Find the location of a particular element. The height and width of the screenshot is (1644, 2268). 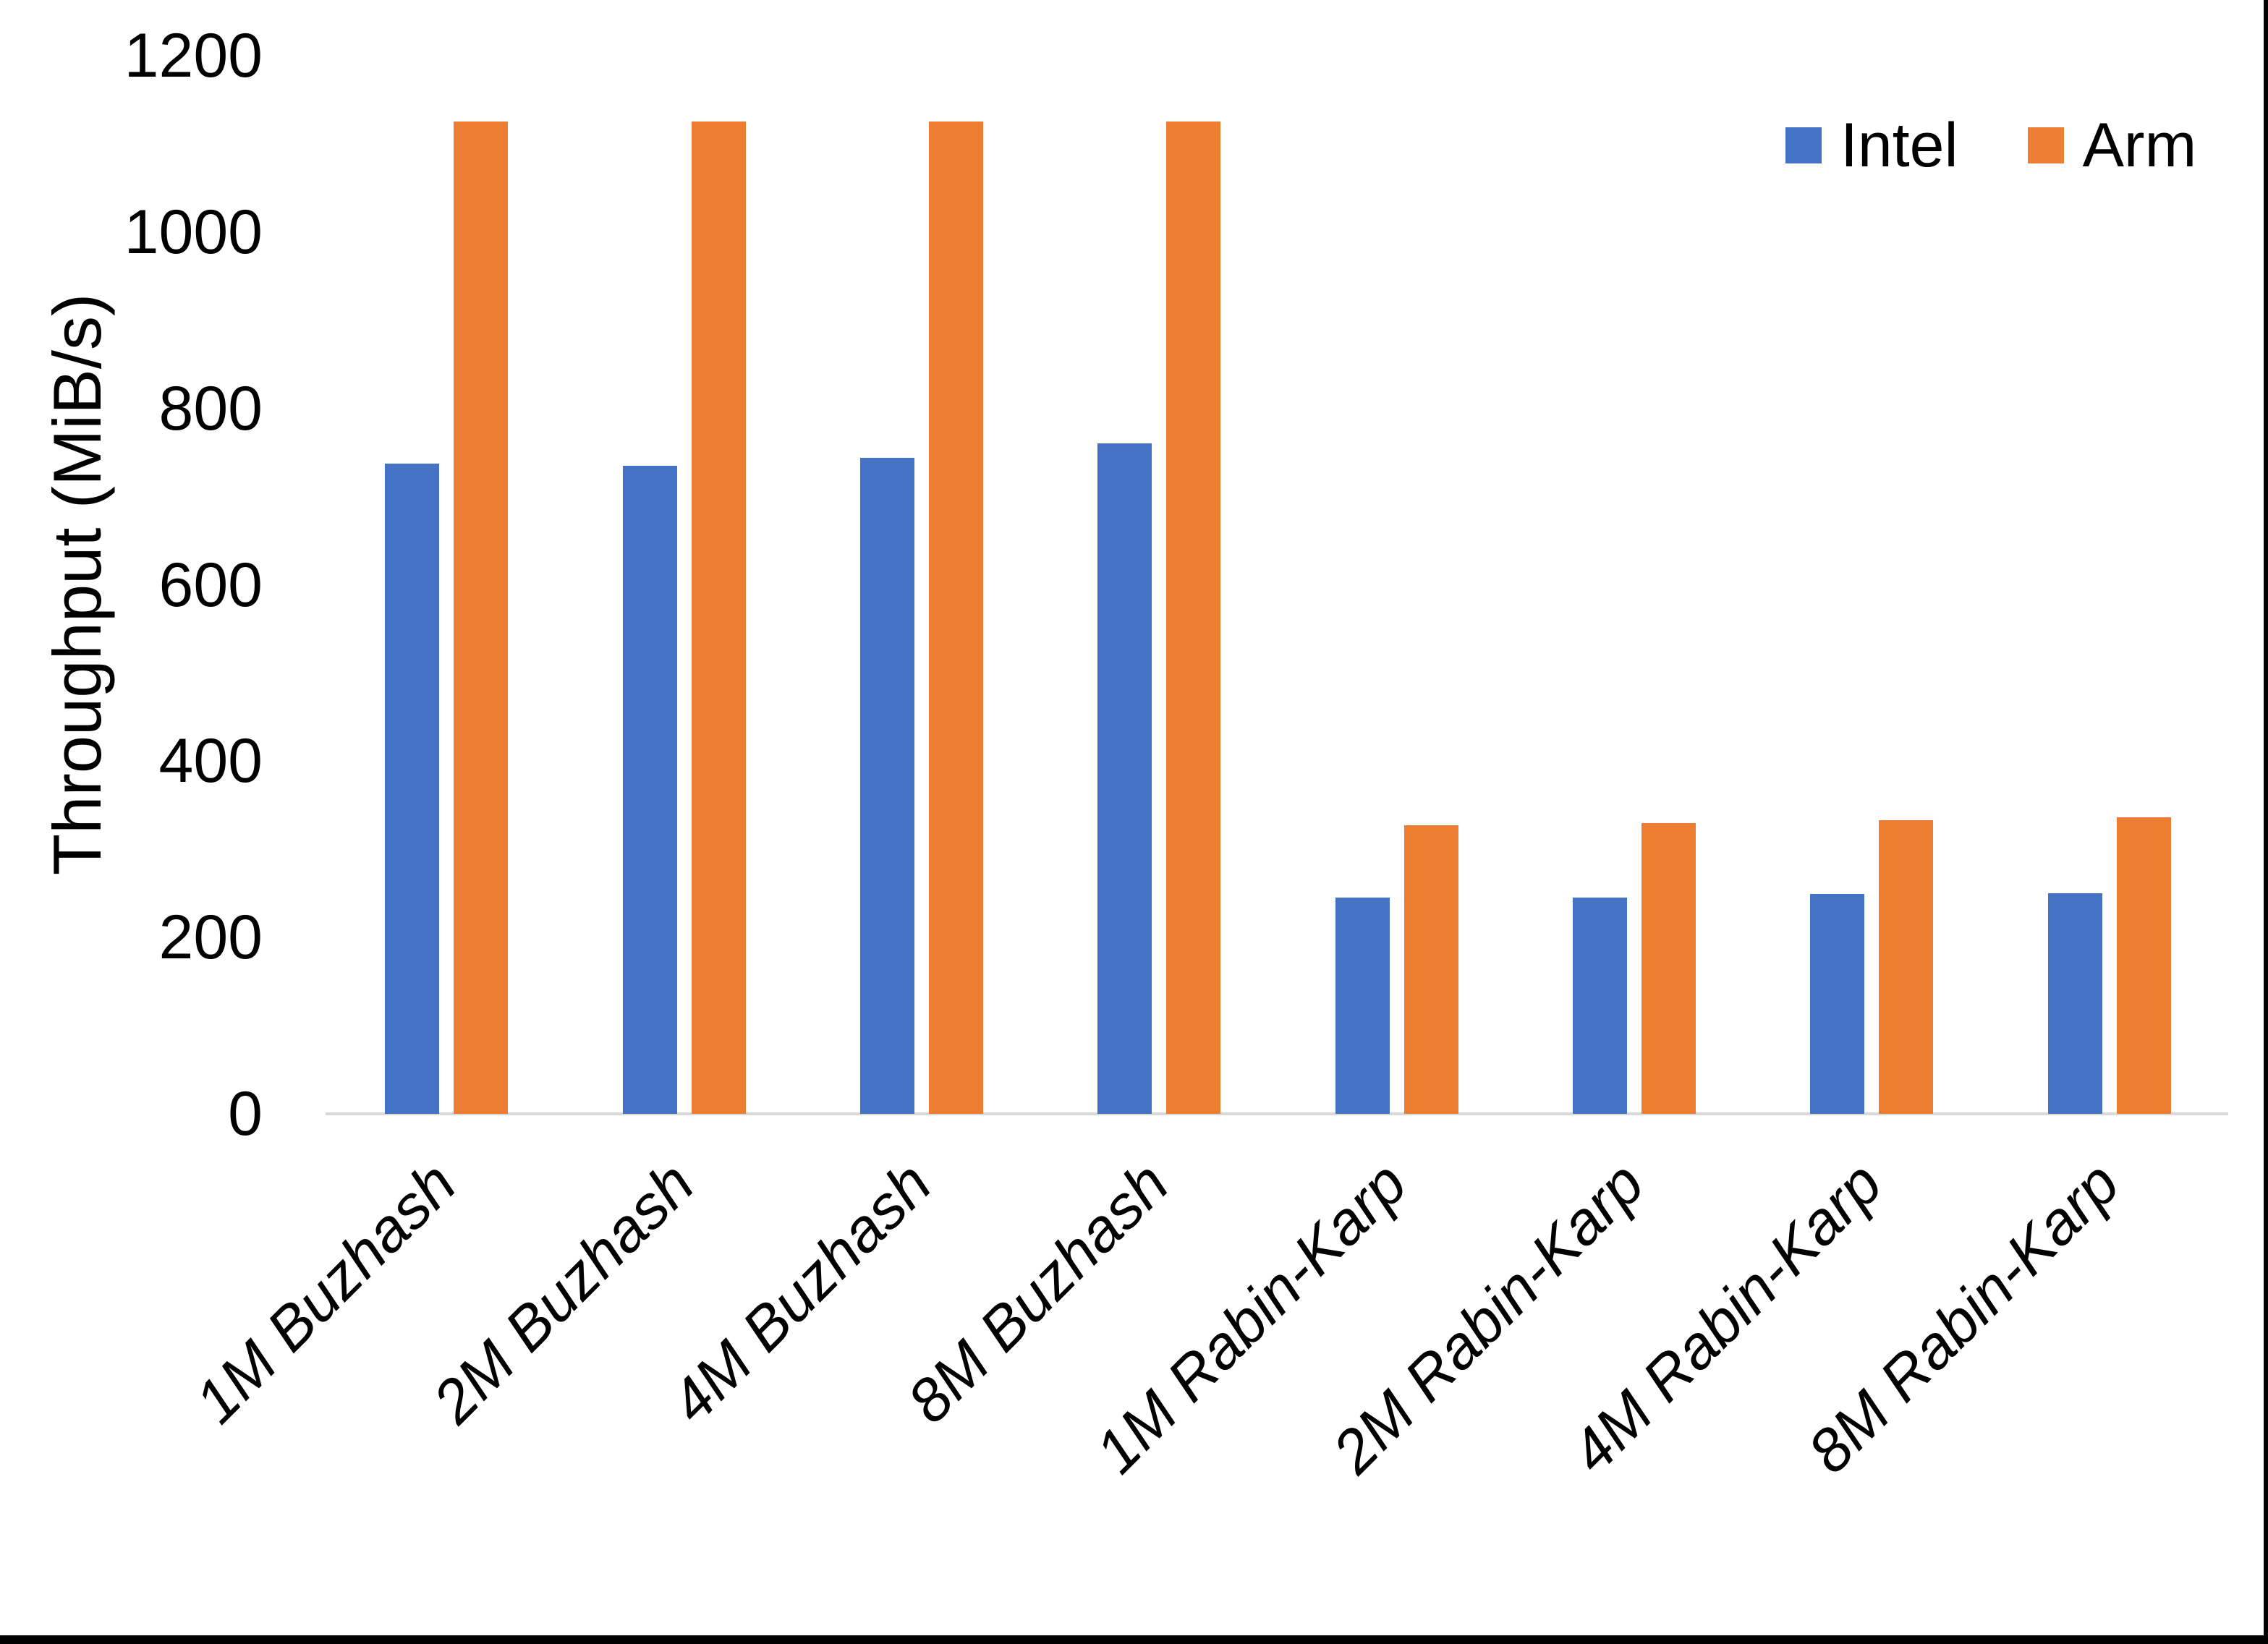

legend: Intel Arm is located at coordinates (1991, 146).